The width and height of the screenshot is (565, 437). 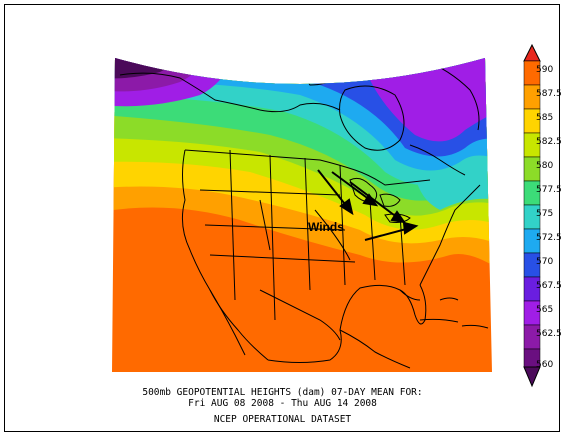 I want to click on colorbar-label: 560, so click(x=545, y=365).